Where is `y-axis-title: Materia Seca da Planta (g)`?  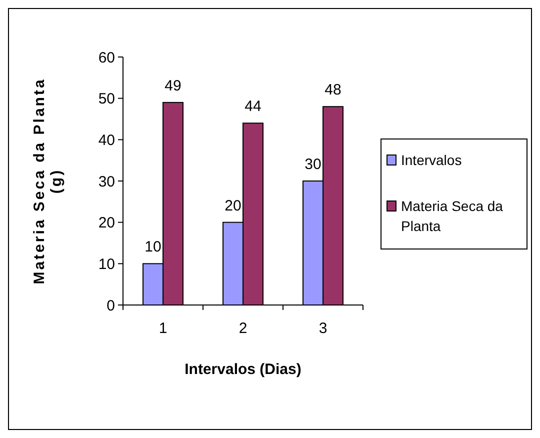 y-axis-title: Materia Seca da Planta (g) is located at coordinates (48, 181).